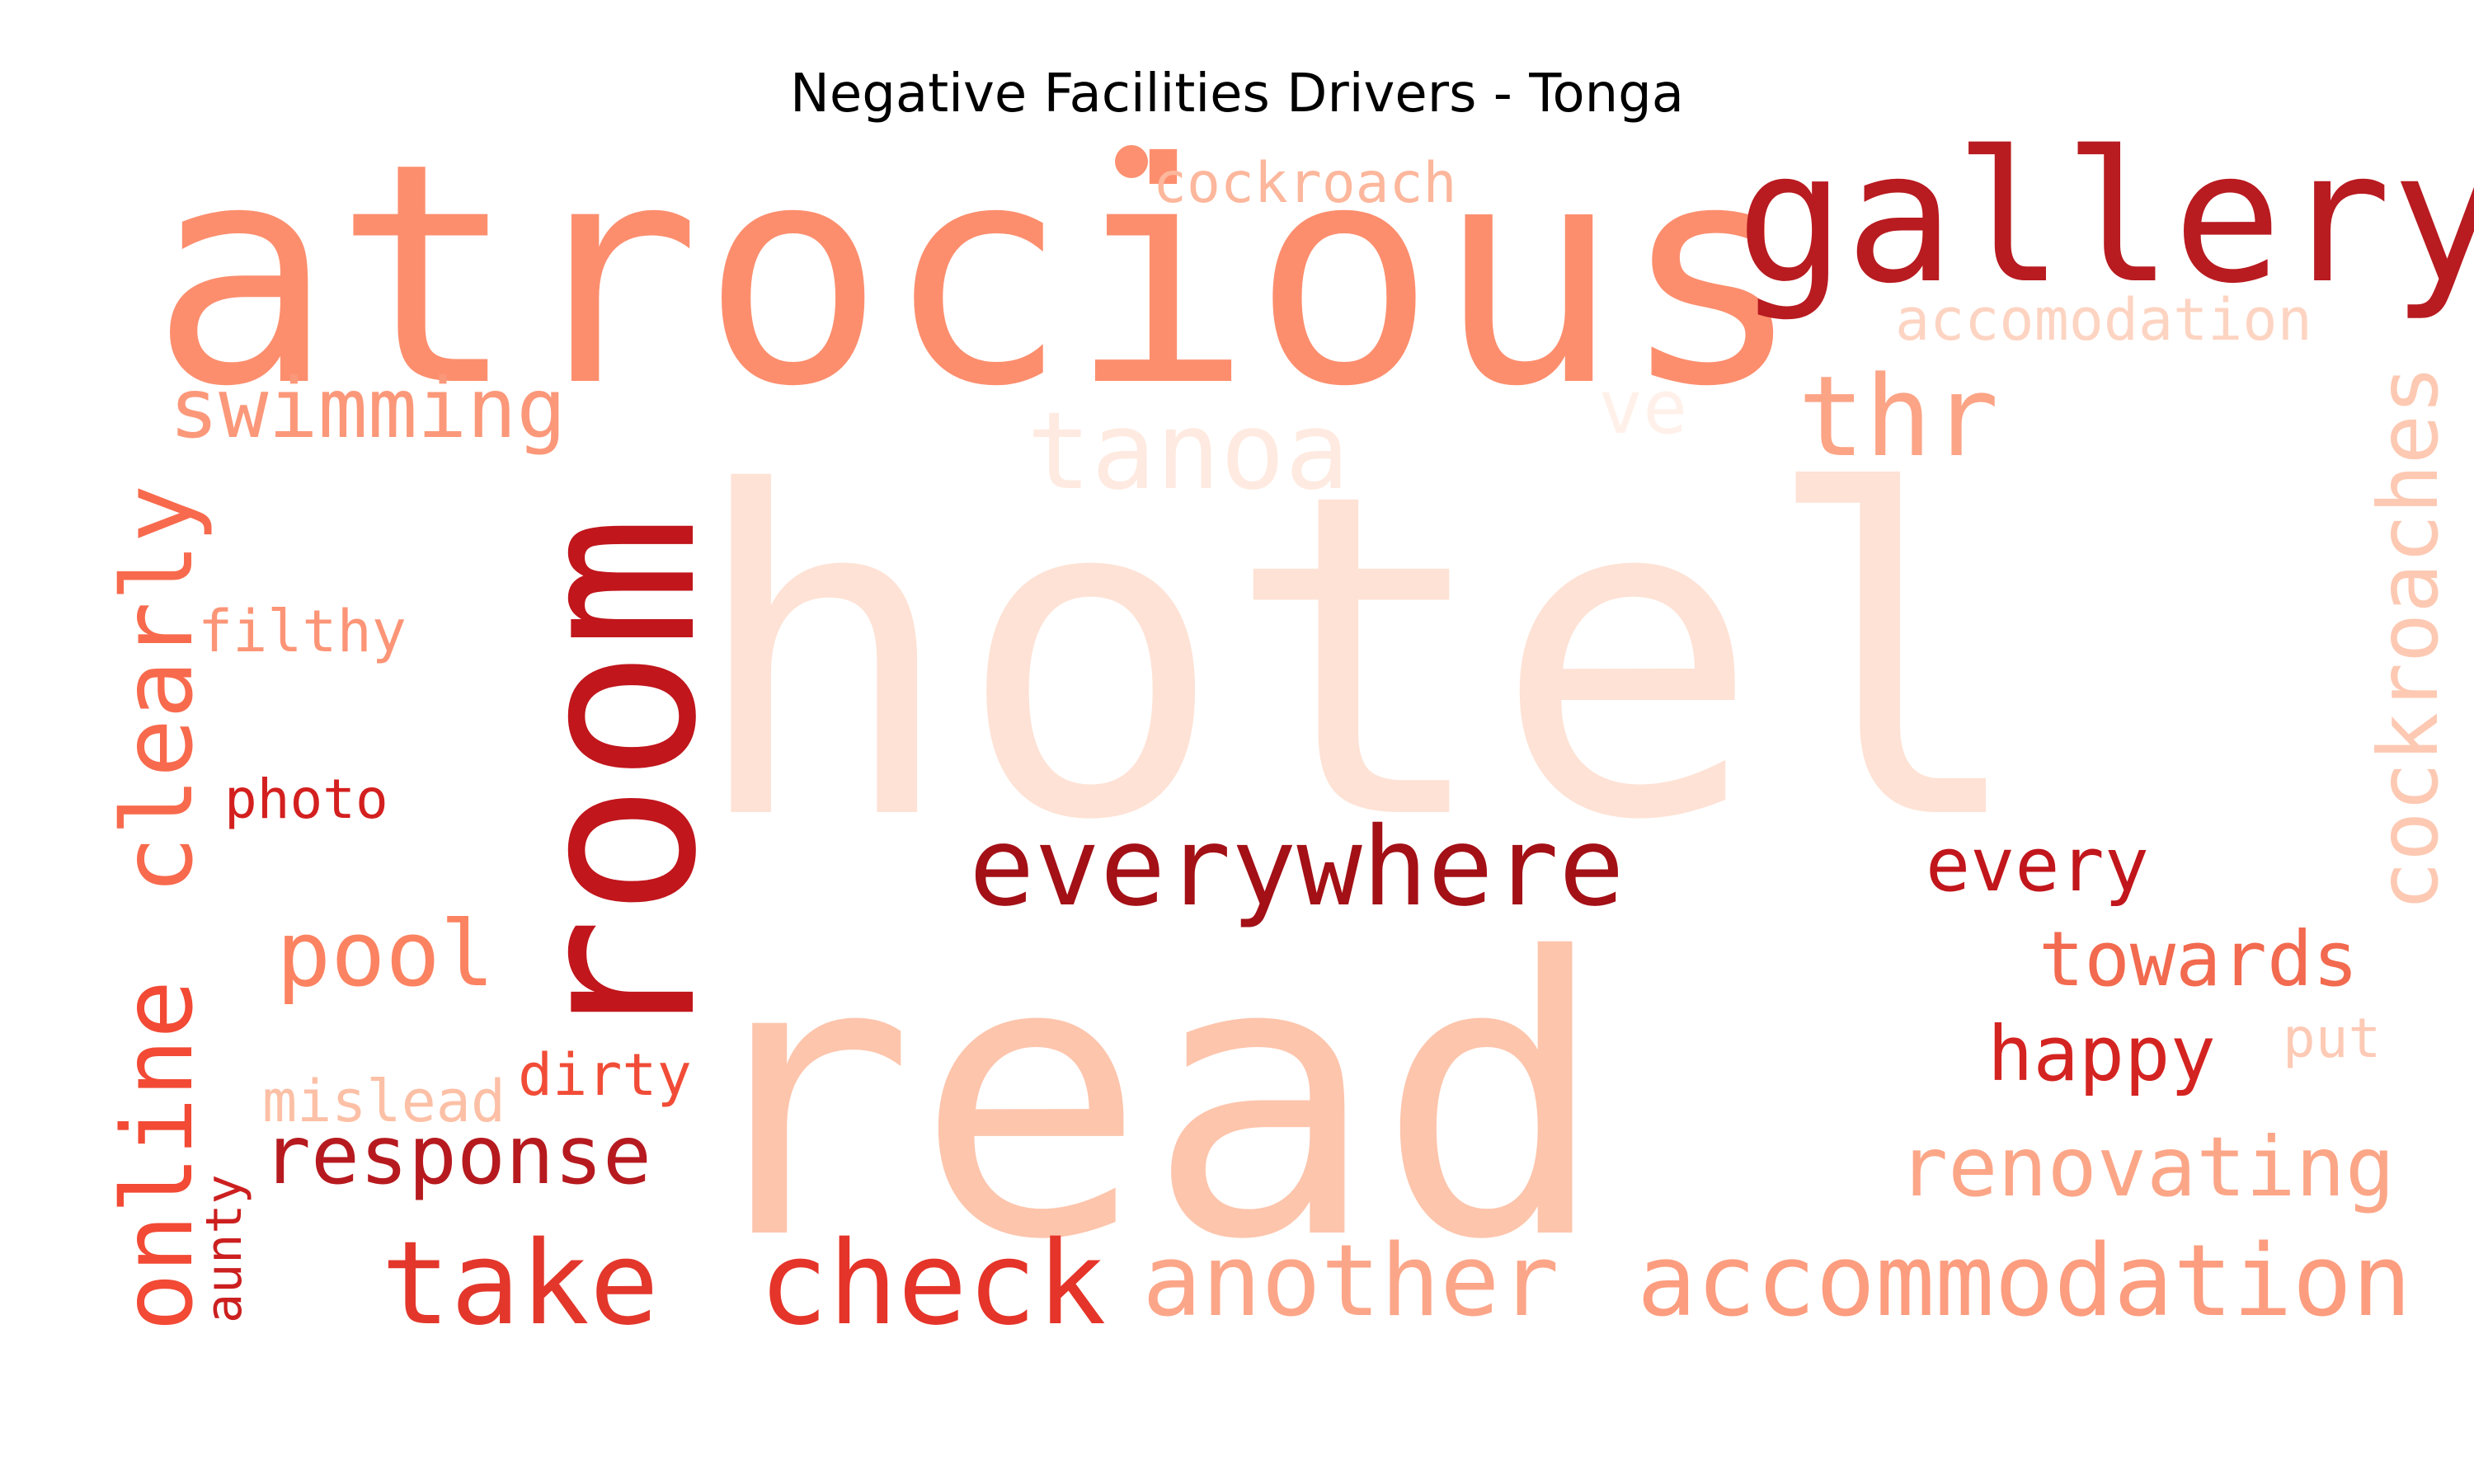 This screenshot has height=1484, width=2474. Describe the element at coordinates (2408, 638) in the screenshot. I see `word-cockroaches: cockroaches` at that location.